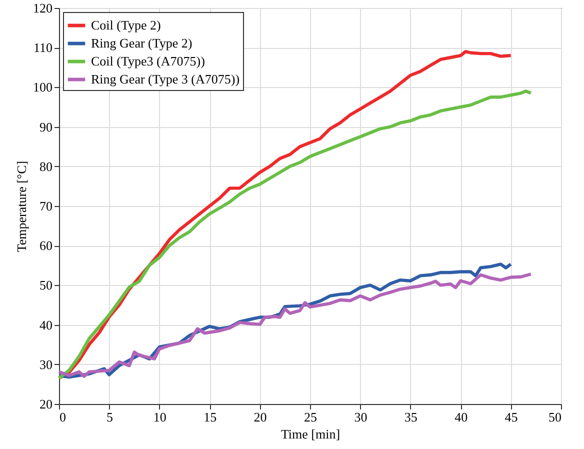 This screenshot has width=584, height=449. I want to click on x-tick-label: 25, so click(310, 417).